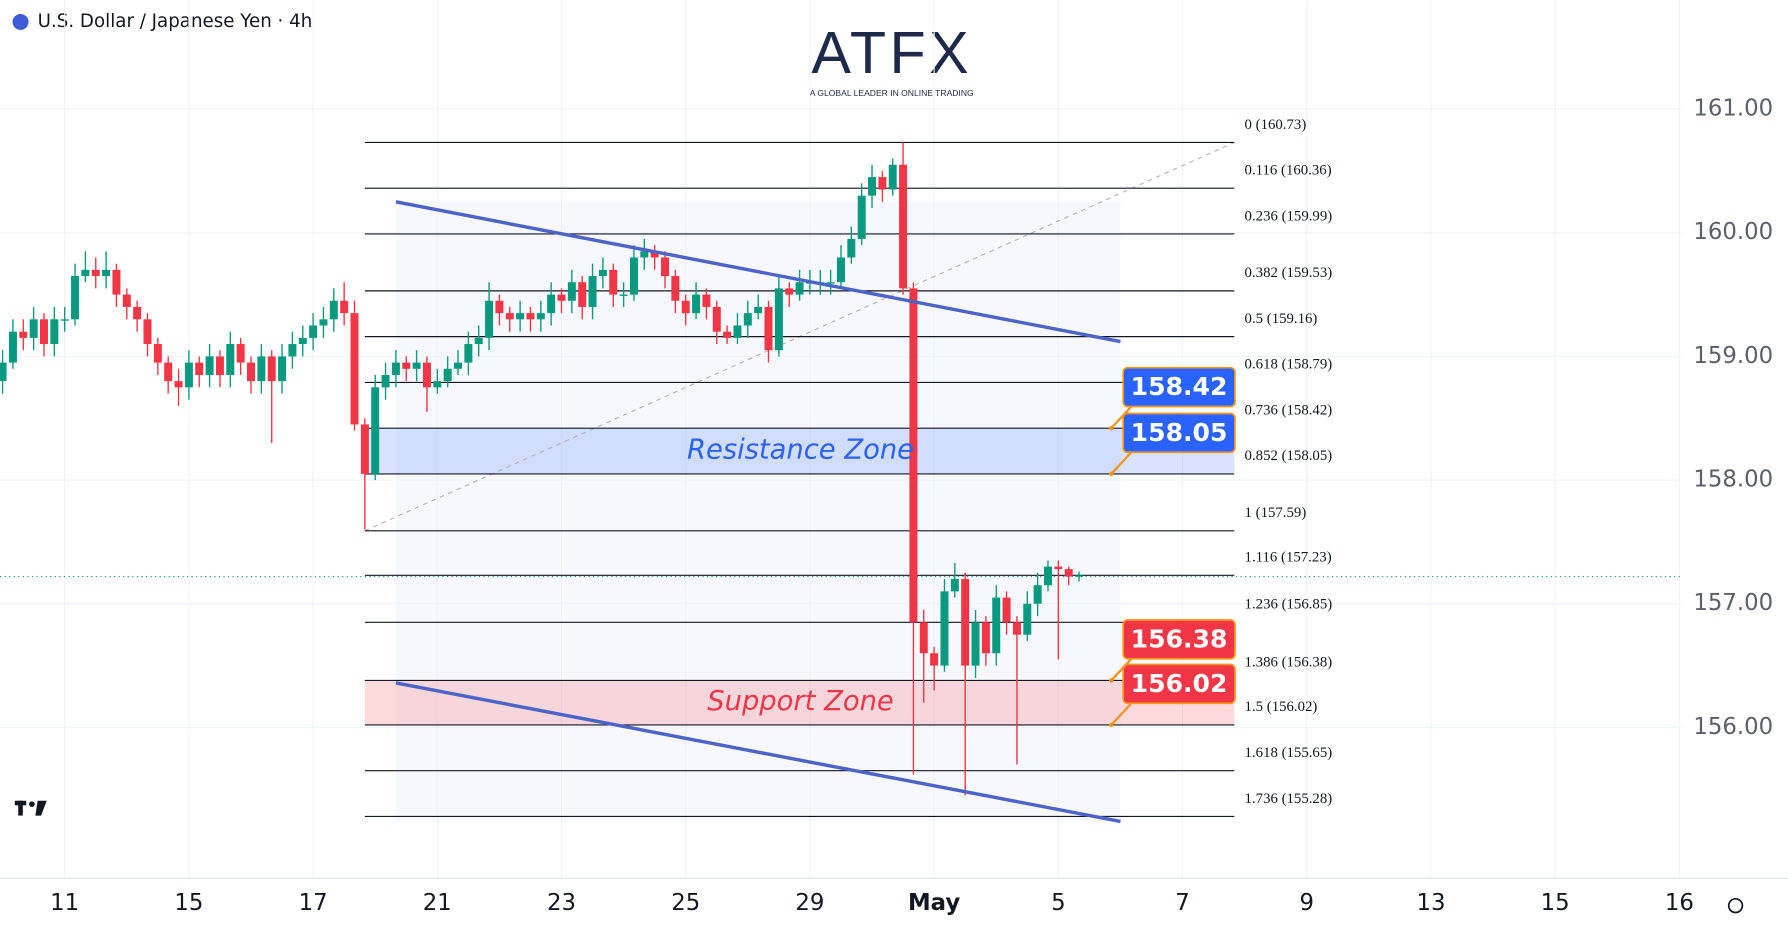  I want to click on tv-logo, so click(30, 808).